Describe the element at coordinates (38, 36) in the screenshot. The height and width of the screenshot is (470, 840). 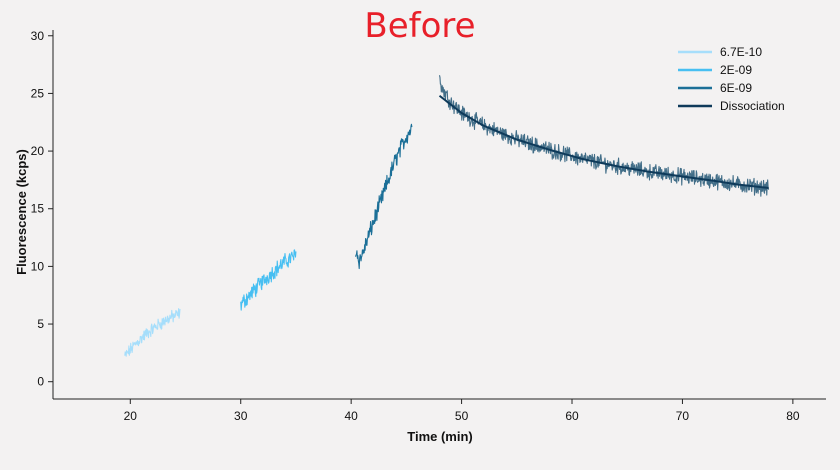
I see `y-tick-label: 30` at that location.